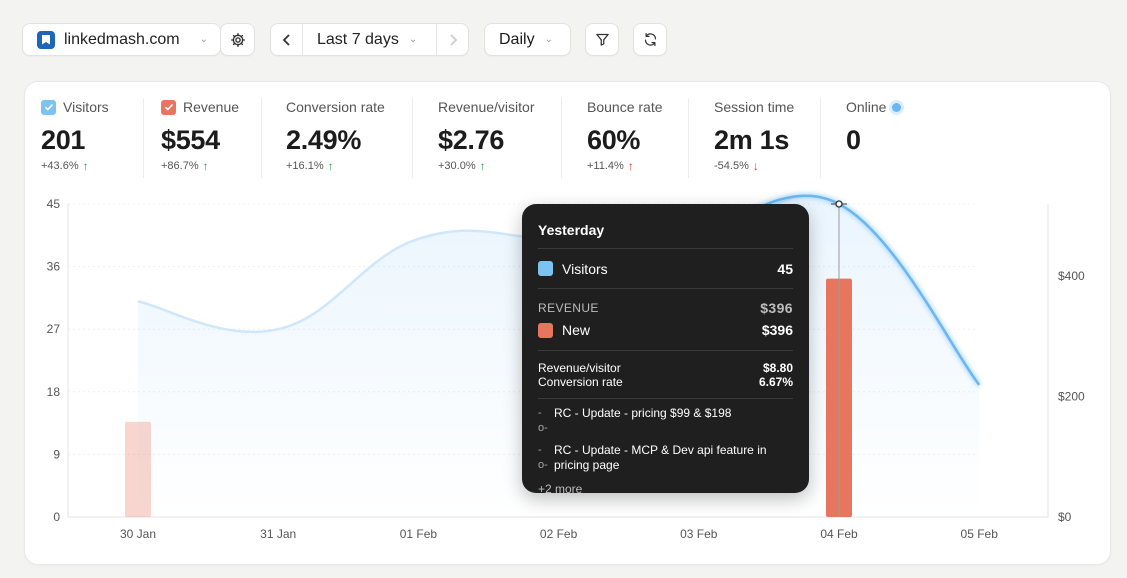  What do you see at coordinates (517, 39) in the screenshot?
I see `granularity-label: Daily` at bounding box center [517, 39].